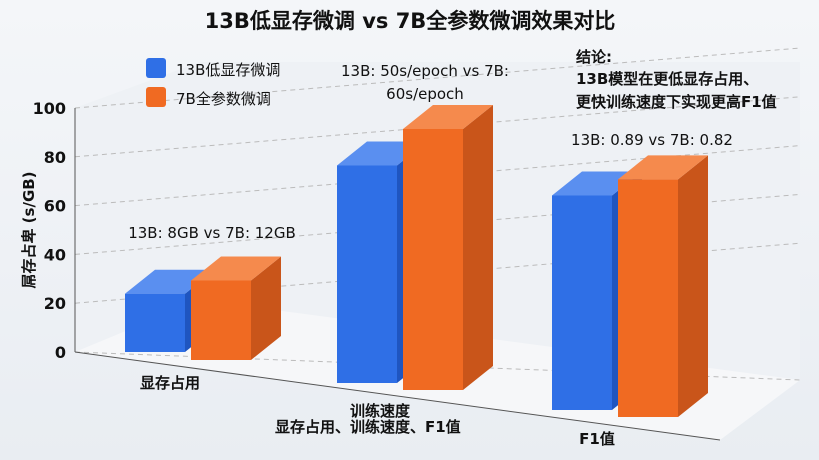 The image size is (819, 460). What do you see at coordinates (60, 352) in the screenshot?
I see `y-tick-label: 0` at bounding box center [60, 352].